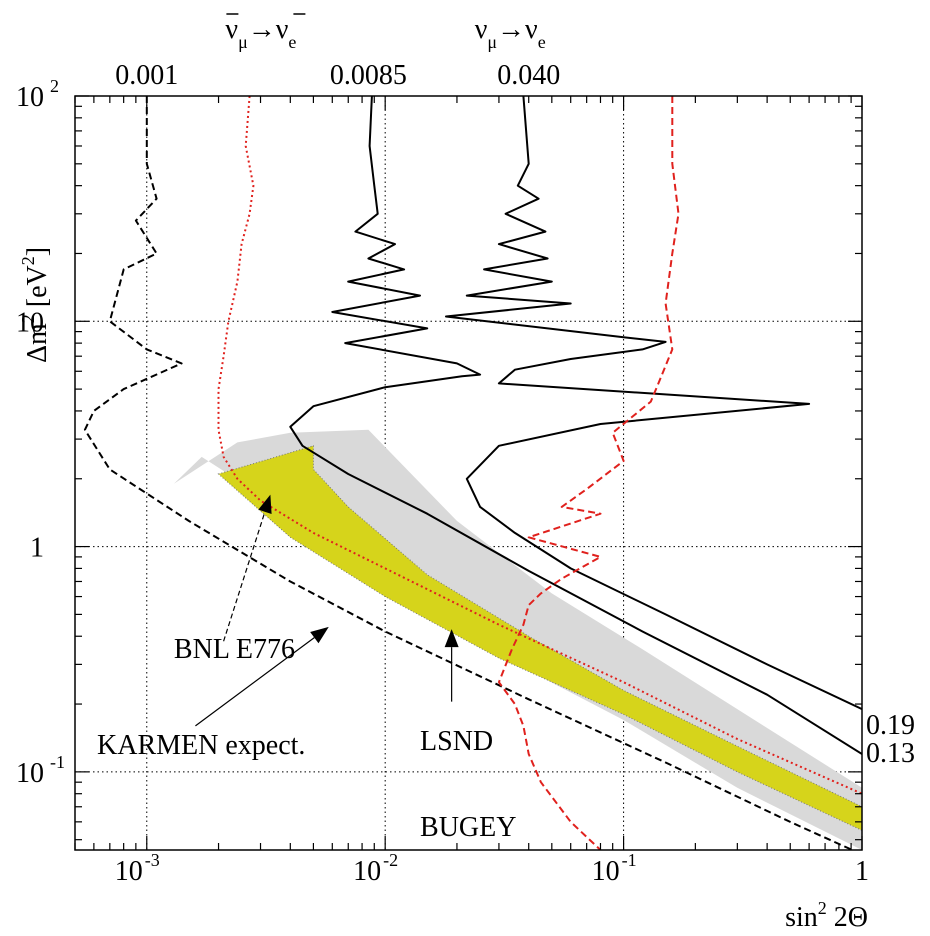  Describe the element at coordinates (260, 33) in the screenshot. I see `antineutrino-channel-label: νμ→νe` at that location.